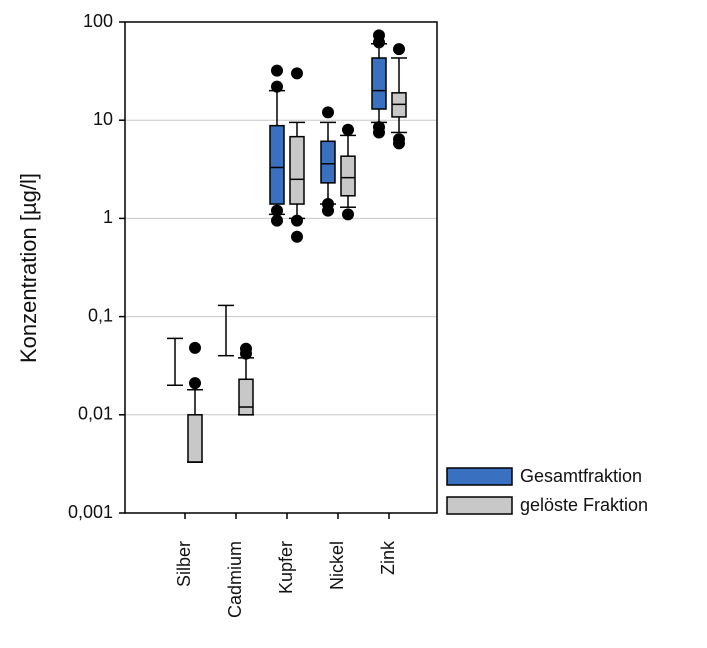  I want to click on x-tick-label: Silber, so click(184, 564).